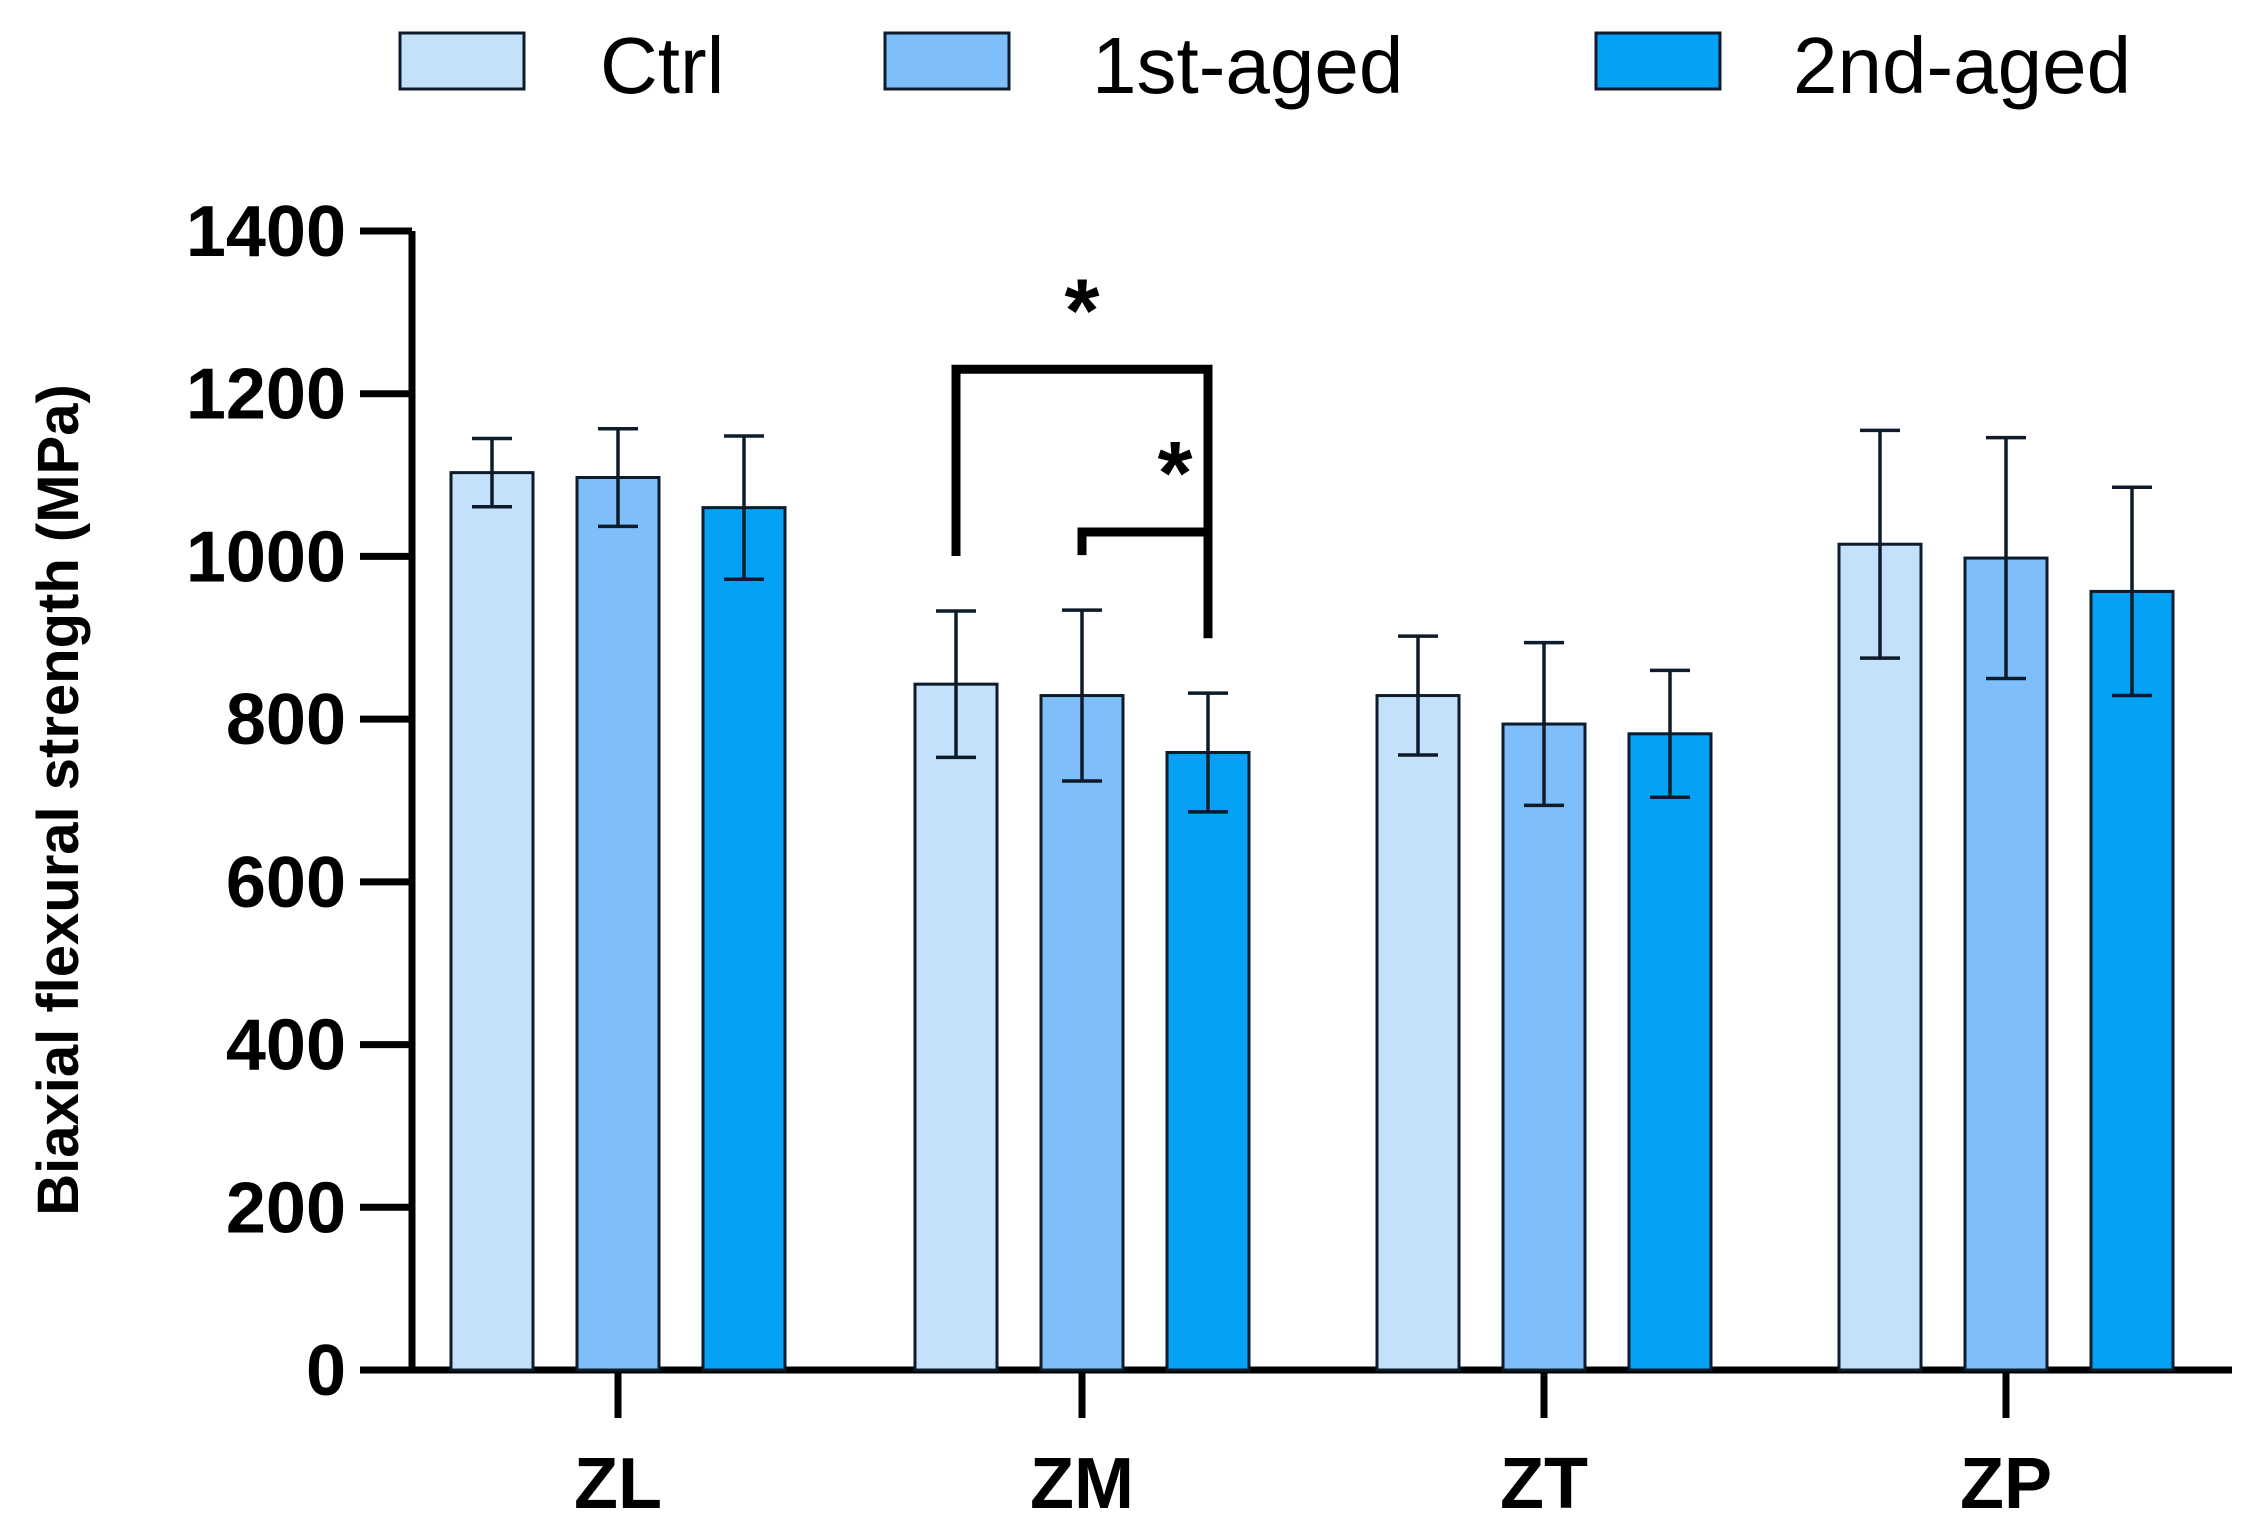 Image resolution: width=2243 pixels, height=1537 pixels. I want to click on bar-ZM-Ctrl, so click(956, 1027).